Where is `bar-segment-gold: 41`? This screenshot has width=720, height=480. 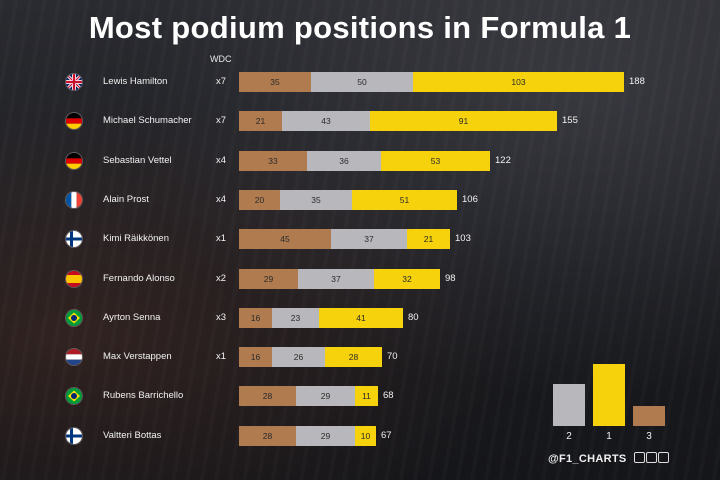 bar-segment-gold: 41 is located at coordinates (361, 317).